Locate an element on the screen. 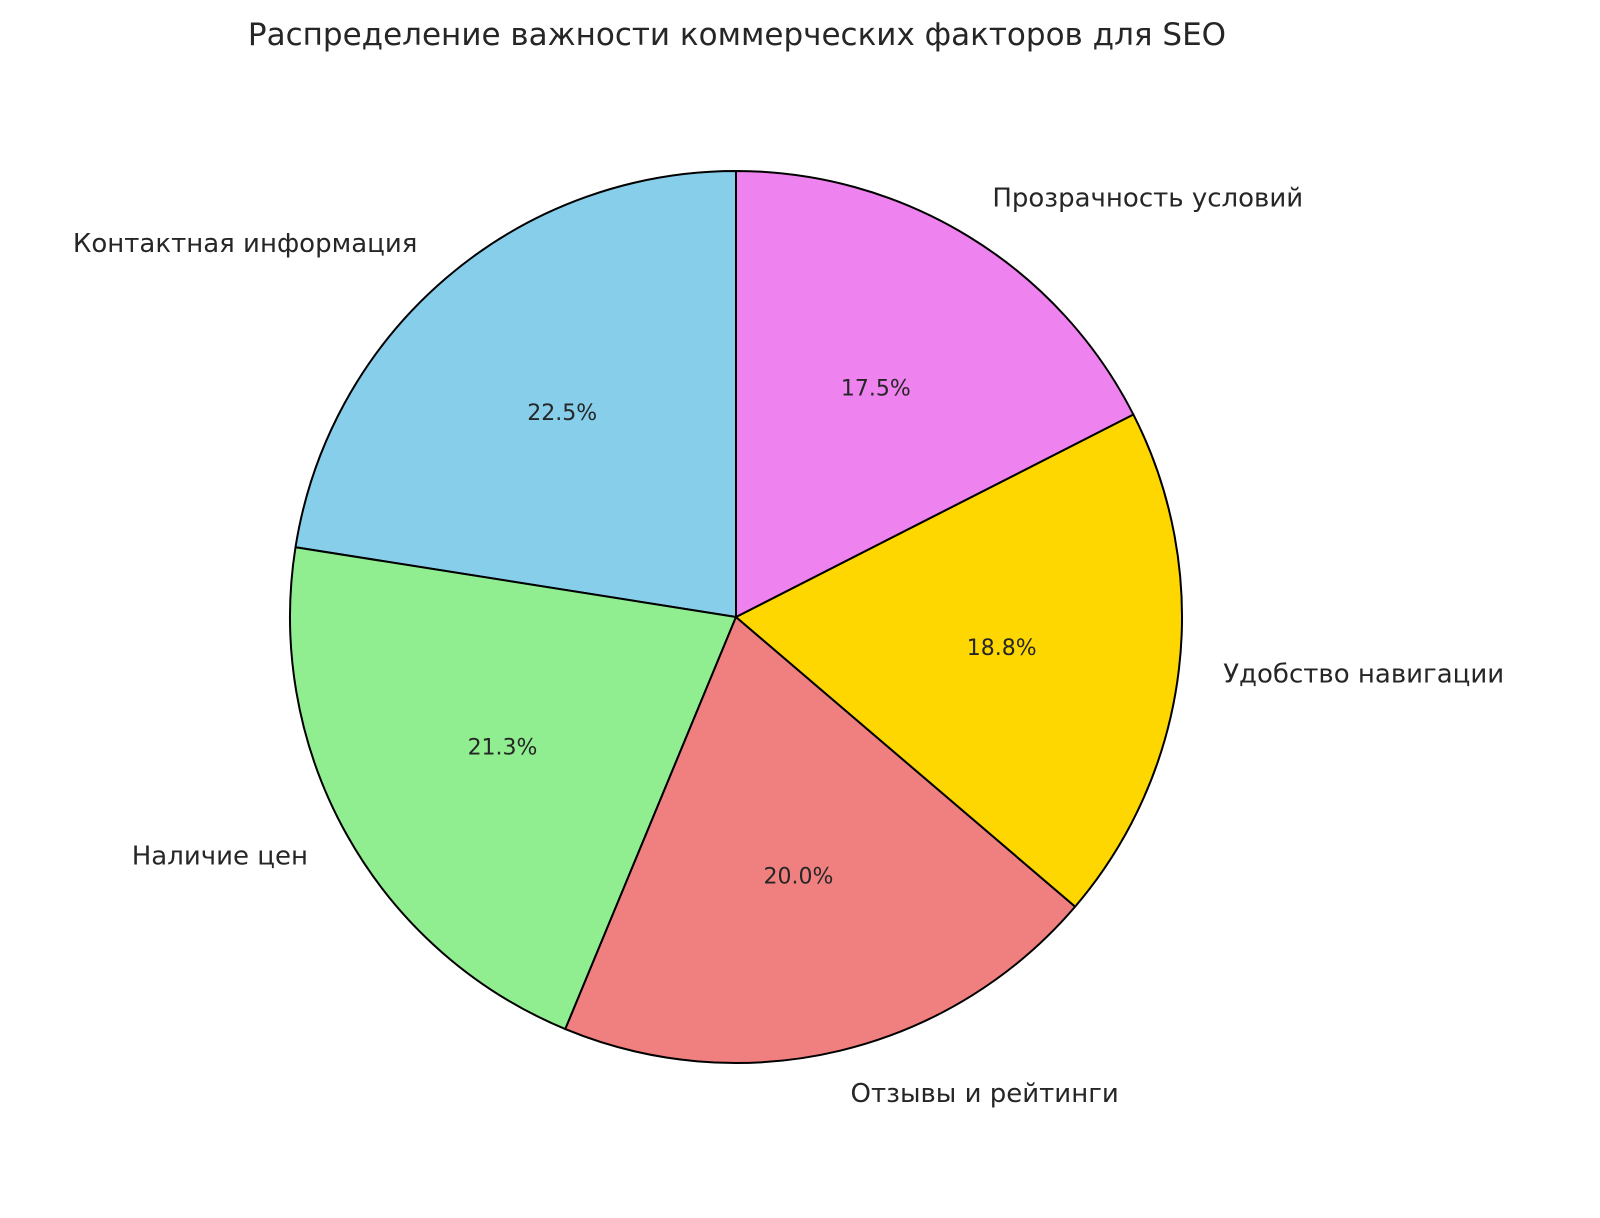  slice-percent-label: 20.0% is located at coordinates (799, 877).